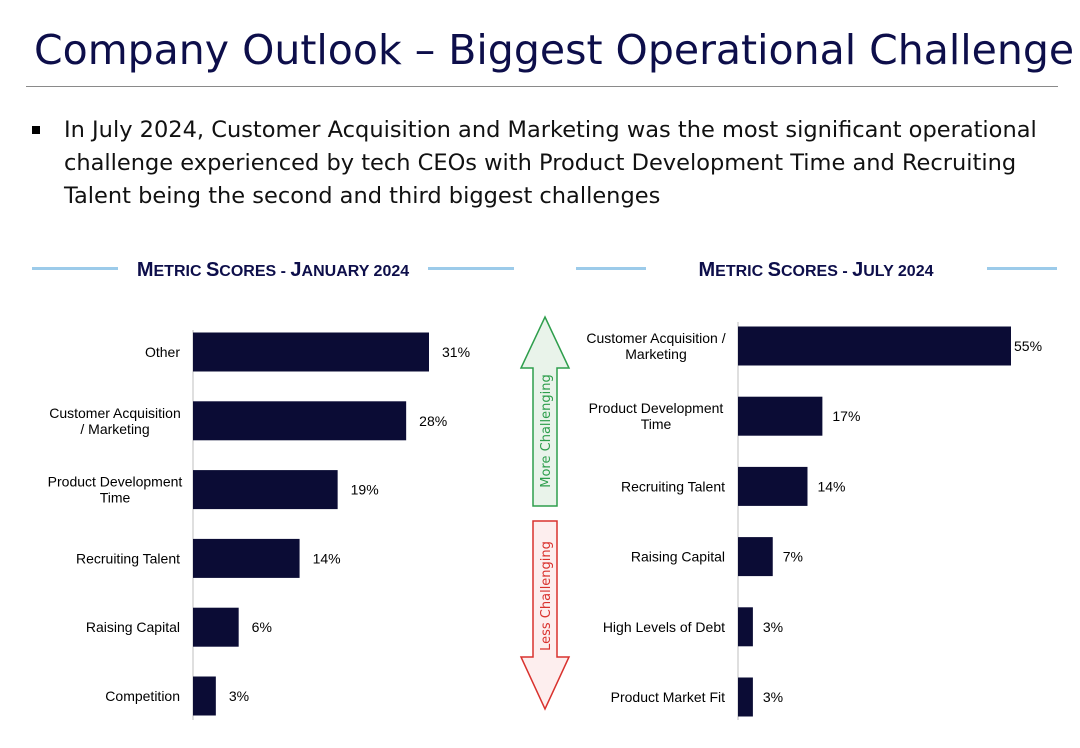 Image resolution: width=1080 pixels, height=748 pixels. I want to click on left-chart-title: METRIC SCORES - JANUARY 2024, so click(273, 270).